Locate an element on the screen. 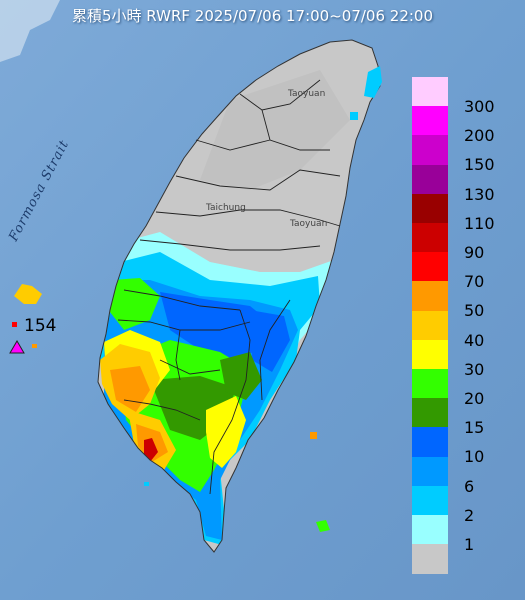  legend-label: 30 is located at coordinates (474, 369).